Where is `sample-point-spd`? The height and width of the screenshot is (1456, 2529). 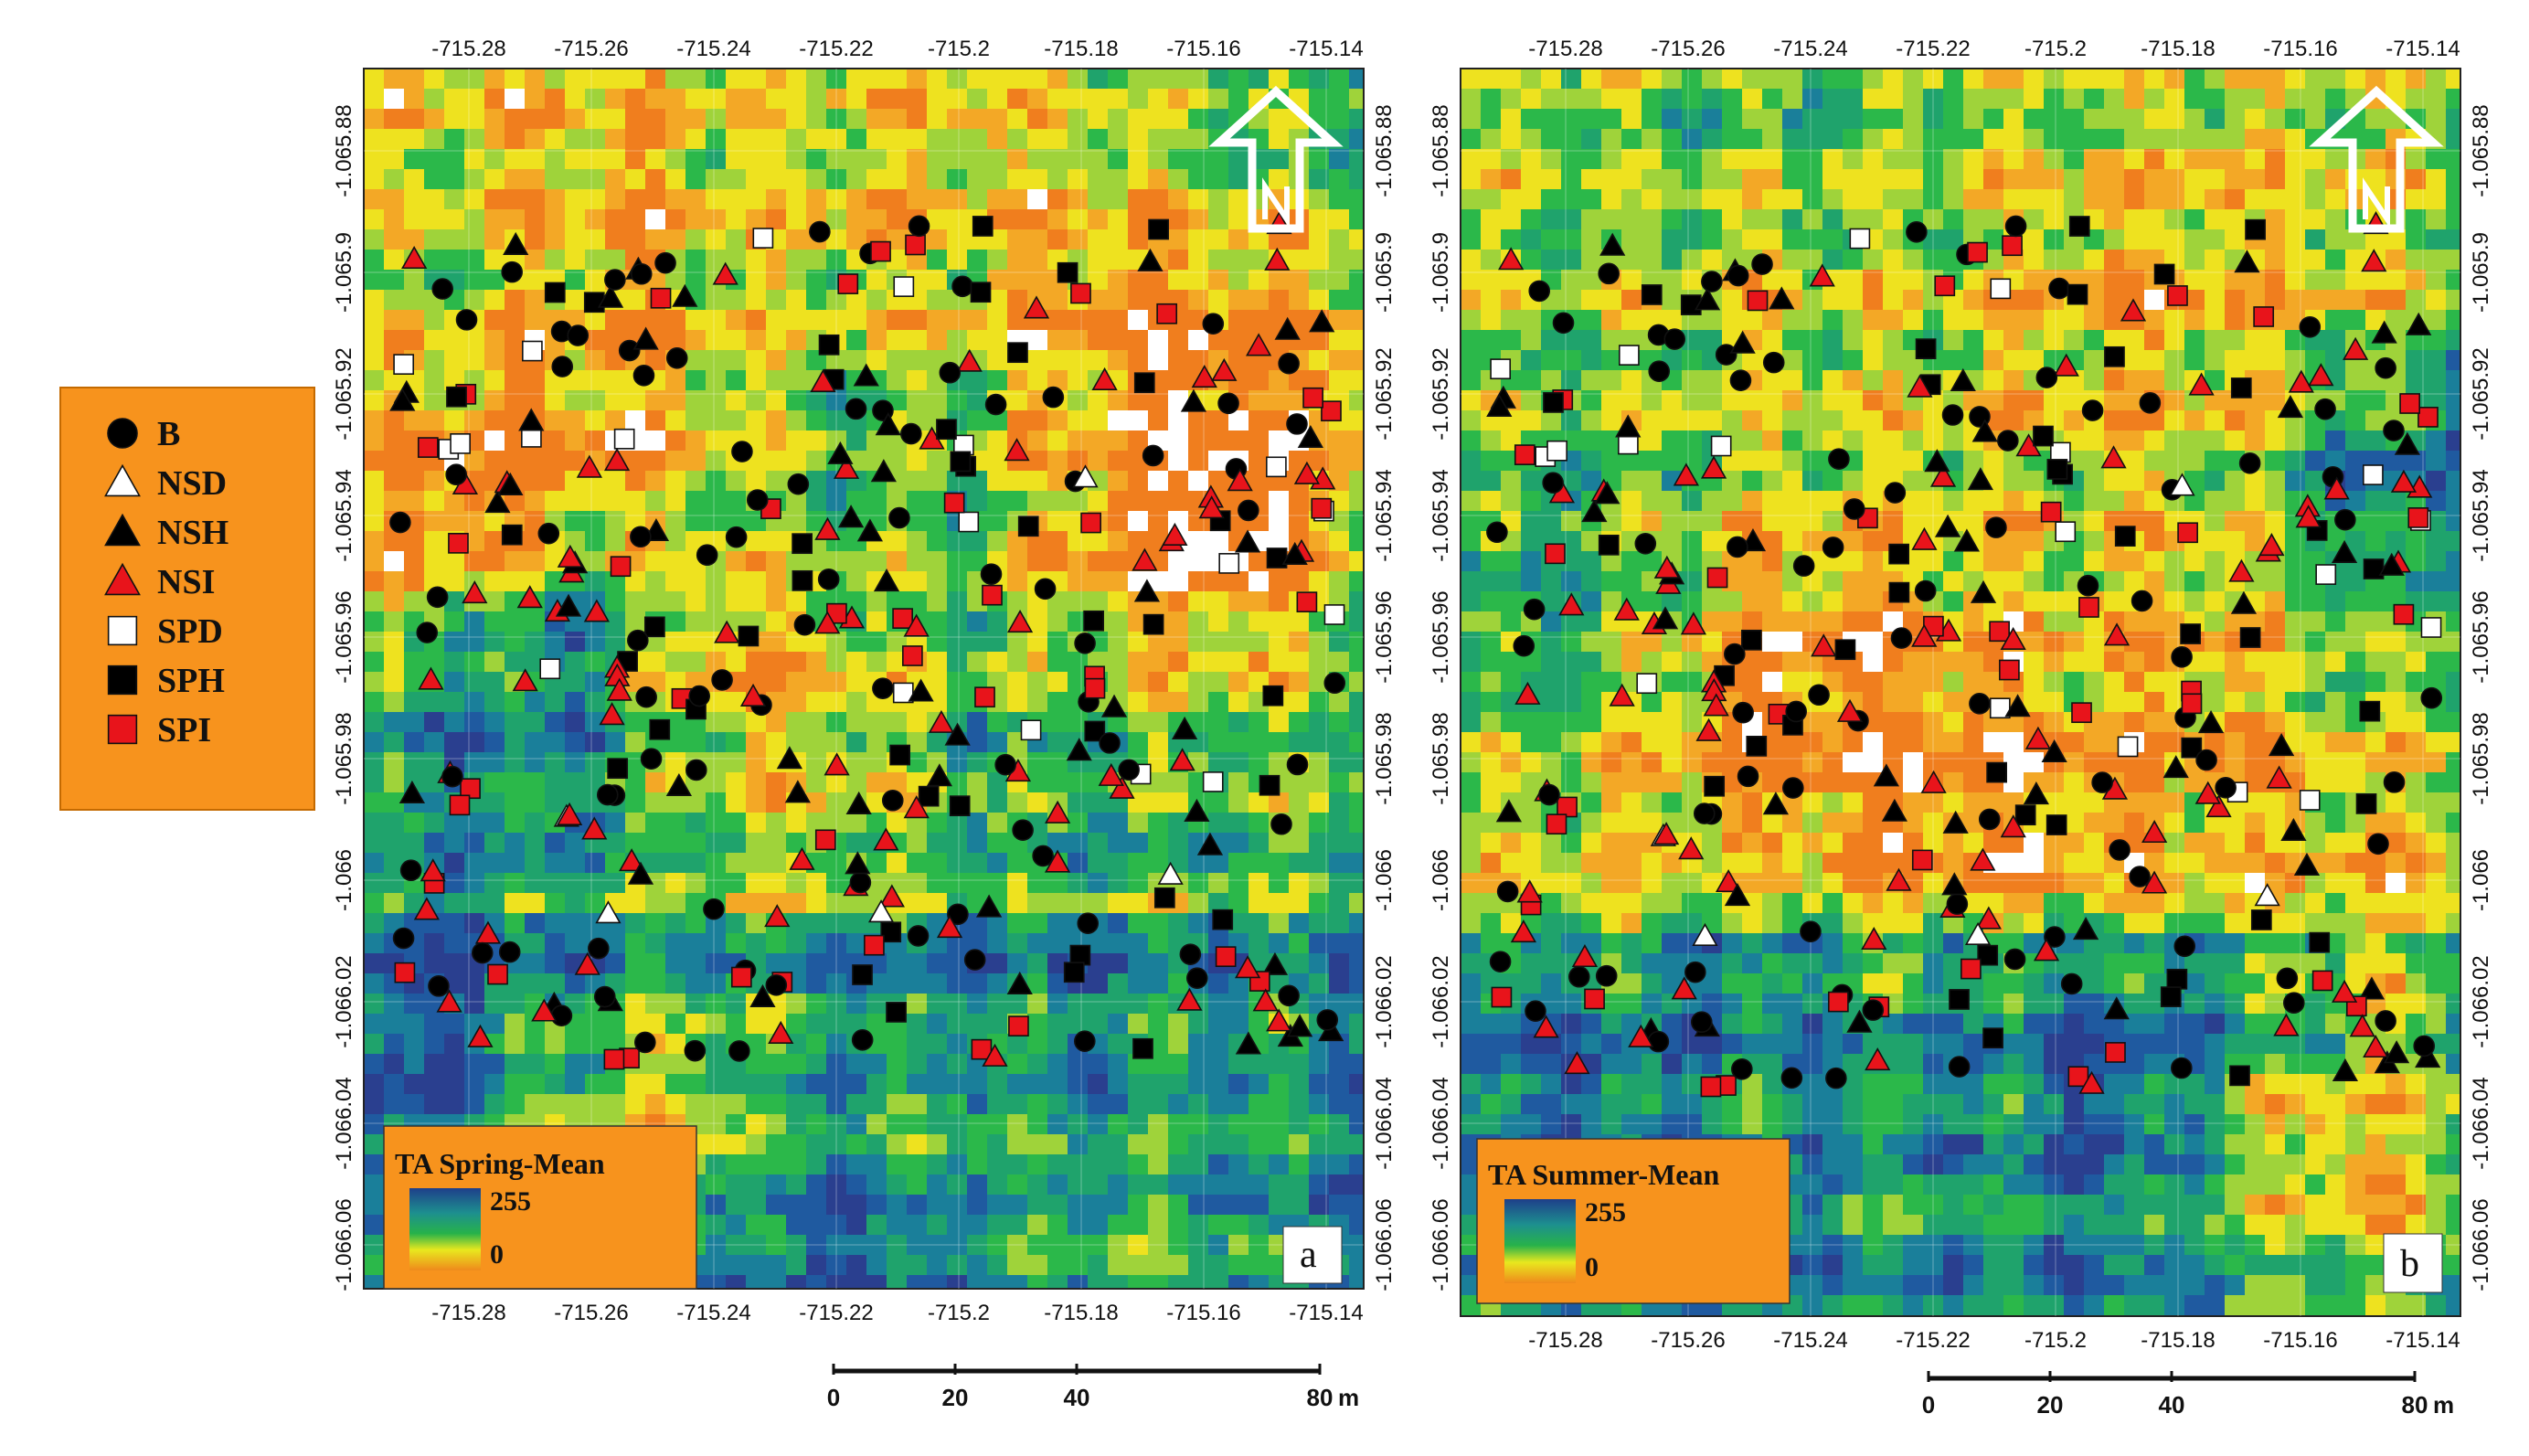
sample-point-spd is located at coordinates (1276, 467).